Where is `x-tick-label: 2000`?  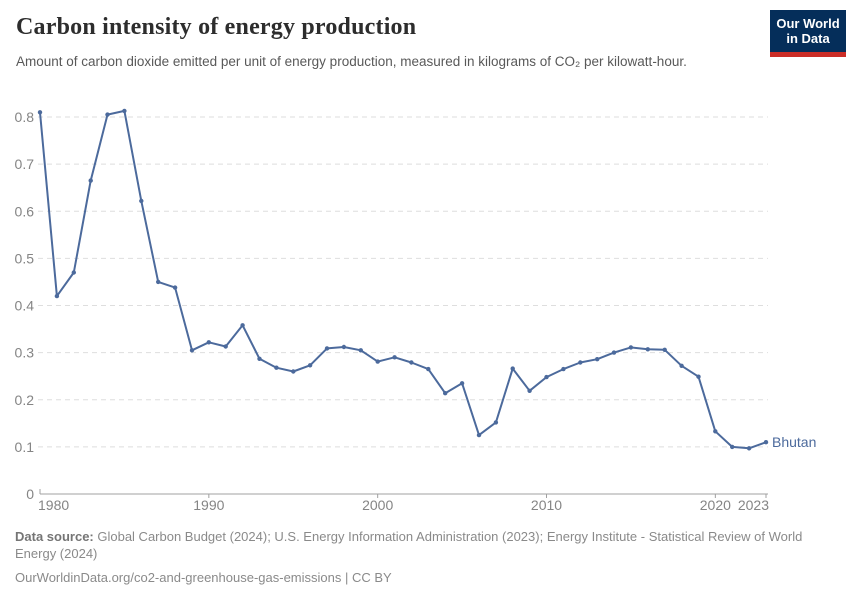
x-tick-label: 2000 is located at coordinates (377, 505).